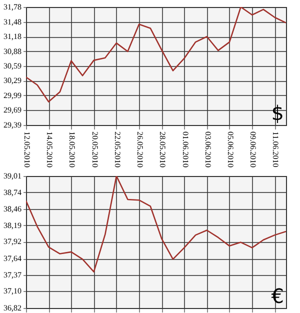 Image resolution: width=300 pixels, height=313 pixels. I want to click on y-tick-label: 31,18, so click(13, 37).